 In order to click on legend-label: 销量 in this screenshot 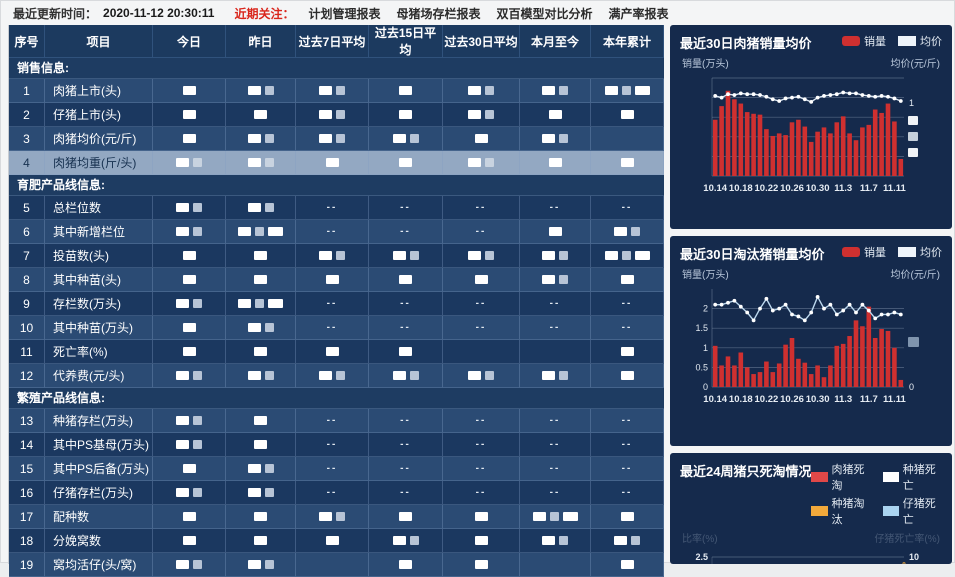, I will do `click(875, 252)`.